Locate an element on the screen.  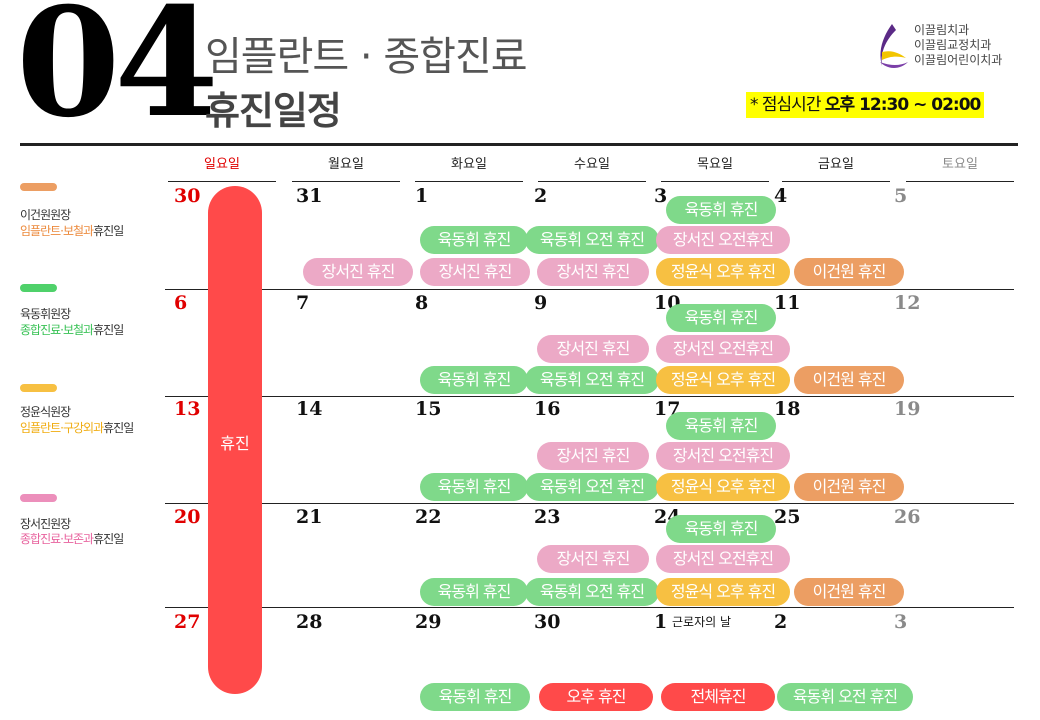
weekday-saturday: 토요일 is located at coordinates (960, 164).